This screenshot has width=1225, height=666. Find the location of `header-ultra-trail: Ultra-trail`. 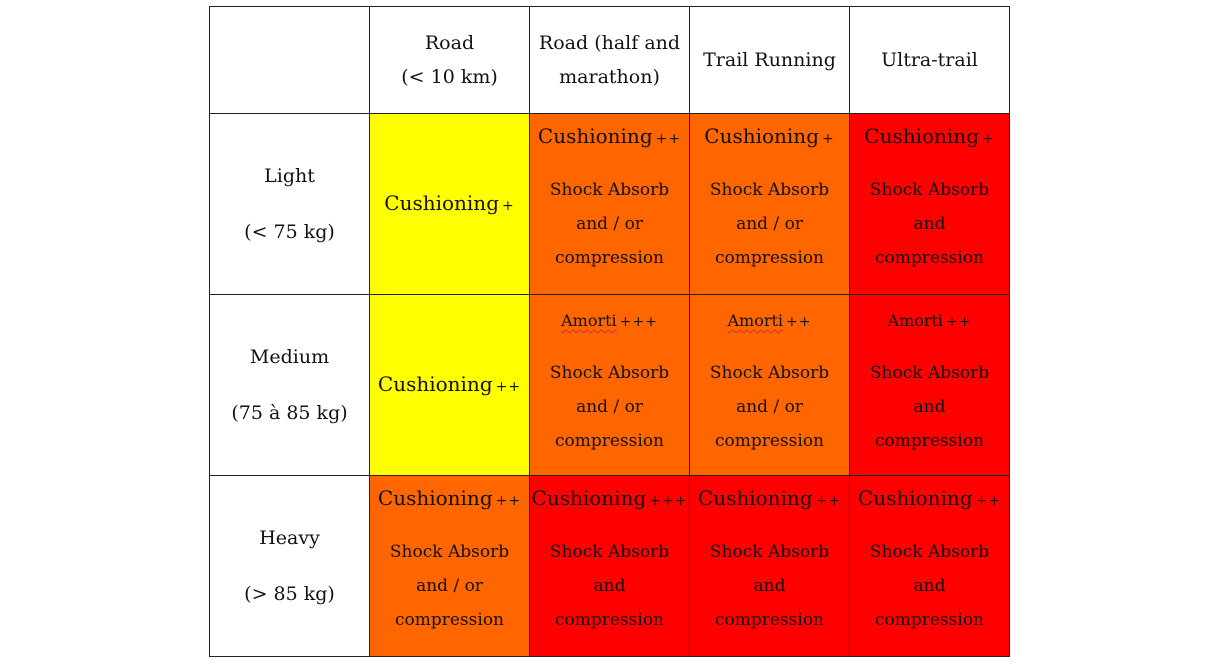

header-ultra-trail: Ultra-trail is located at coordinates (929, 60).